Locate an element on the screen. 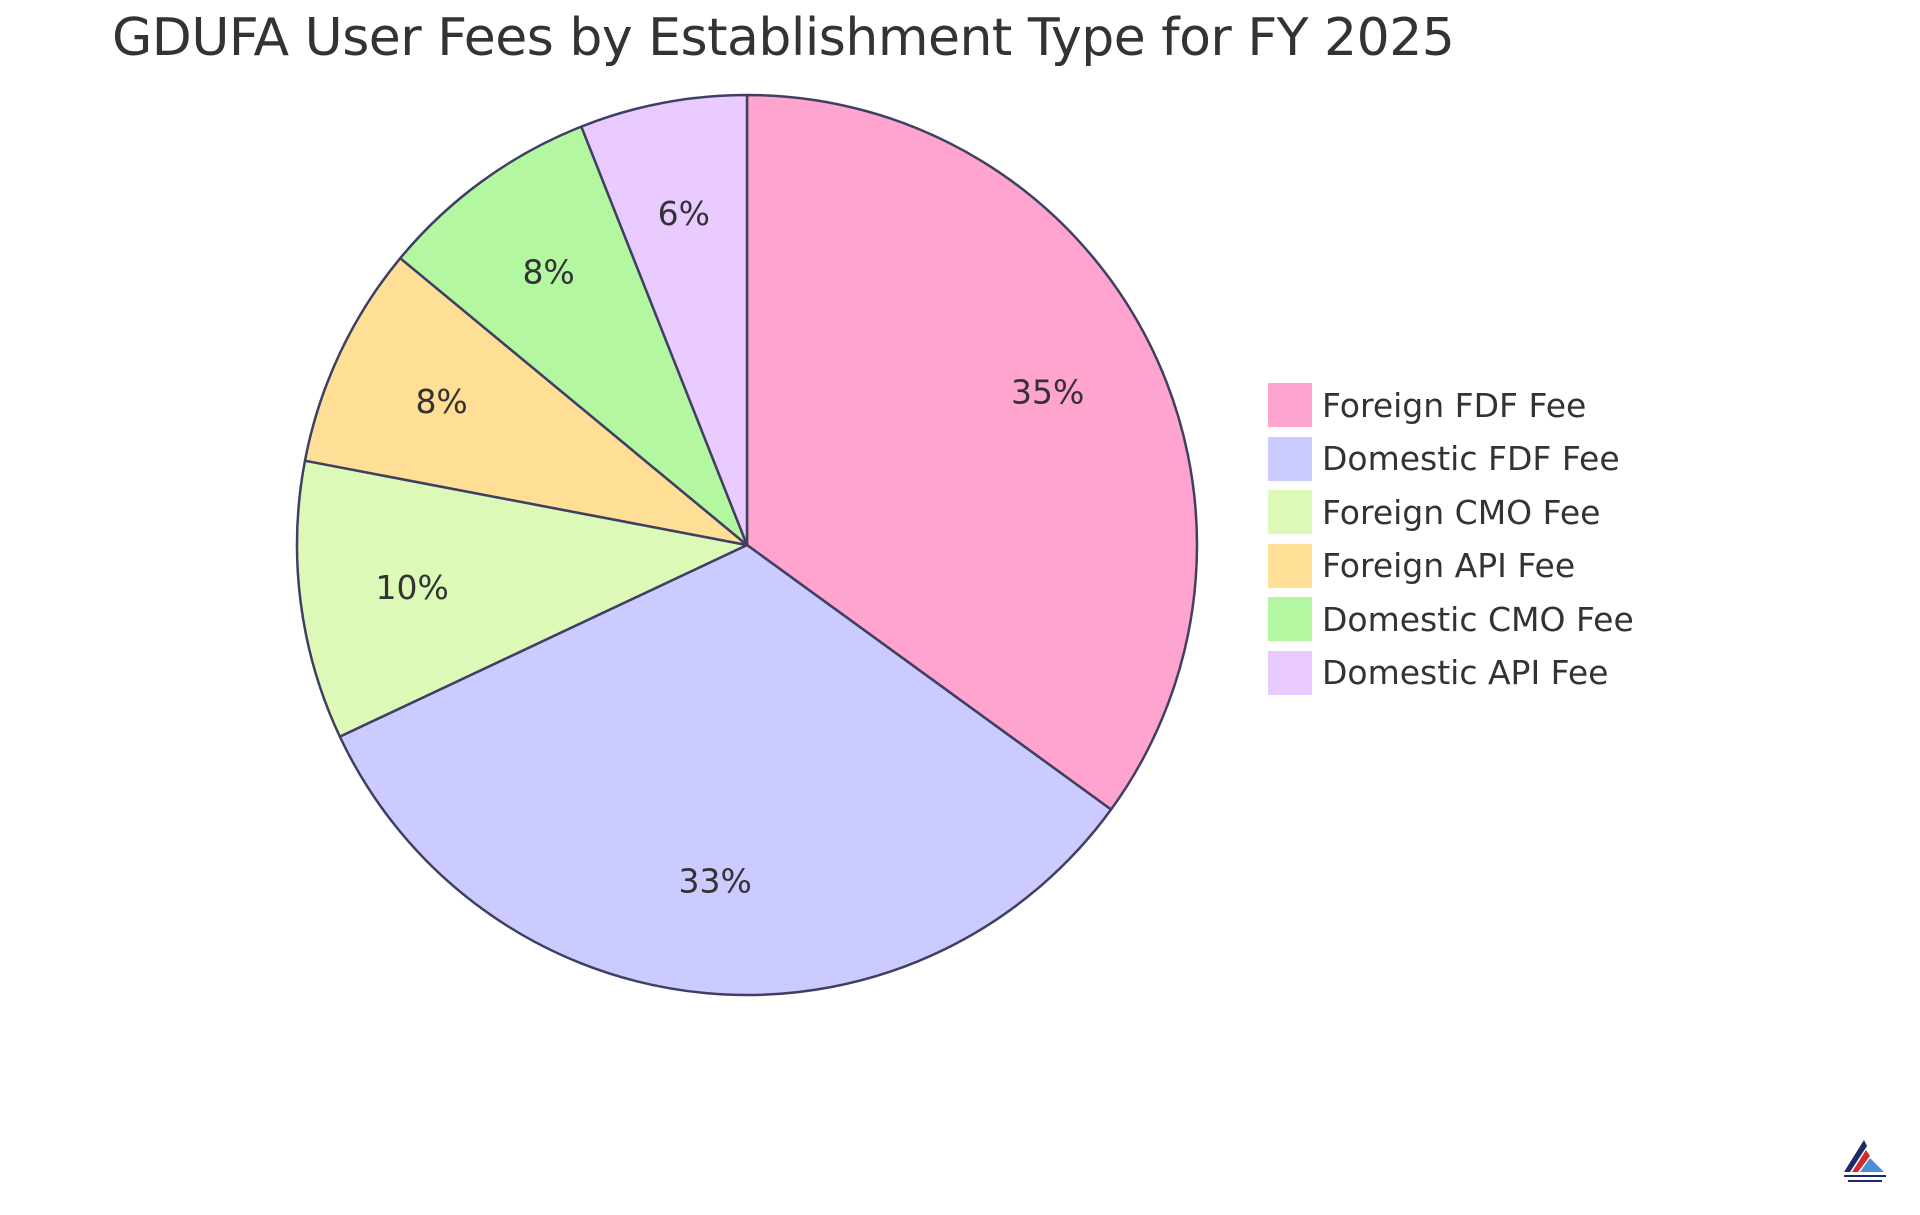 The image size is (1920, 1215). legend-label: Foreign API Fee is located at coordinates (1449, 565).